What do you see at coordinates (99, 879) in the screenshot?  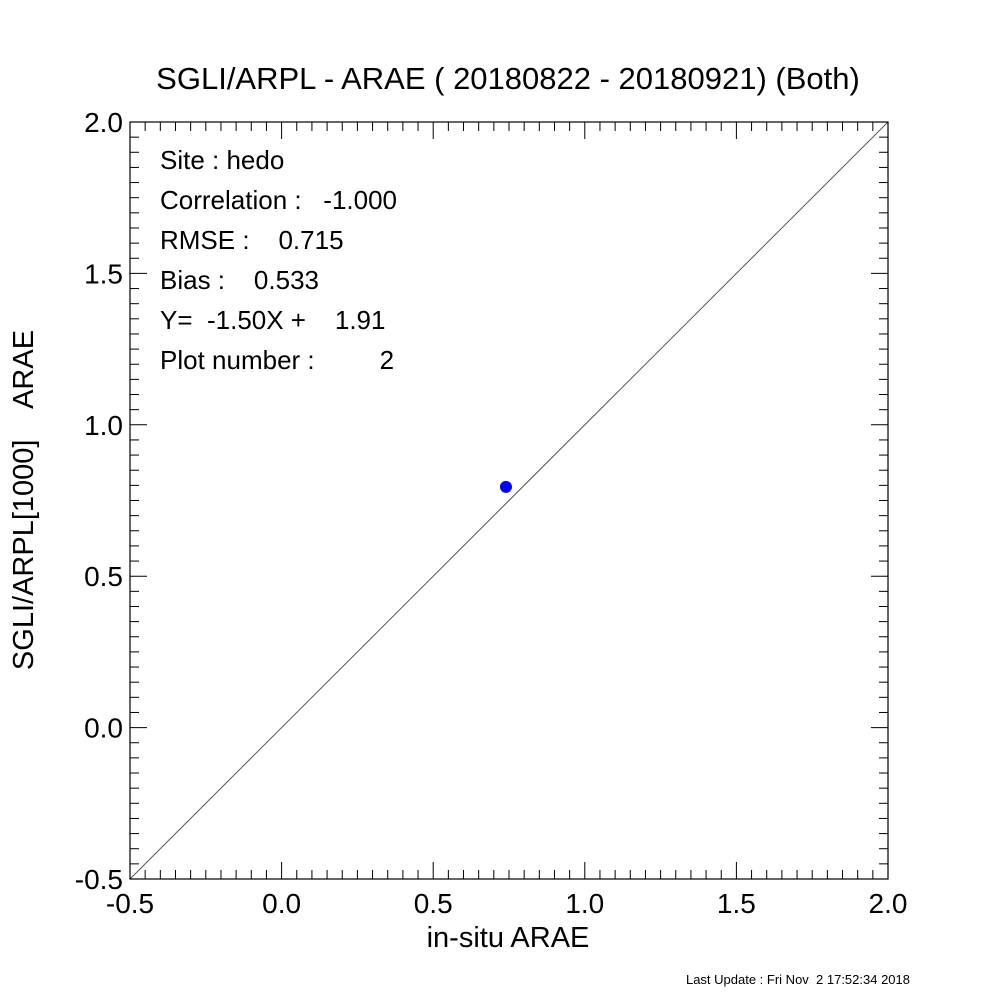 I see `y-tick-label: -0.5` at bounding box center [99, 879].